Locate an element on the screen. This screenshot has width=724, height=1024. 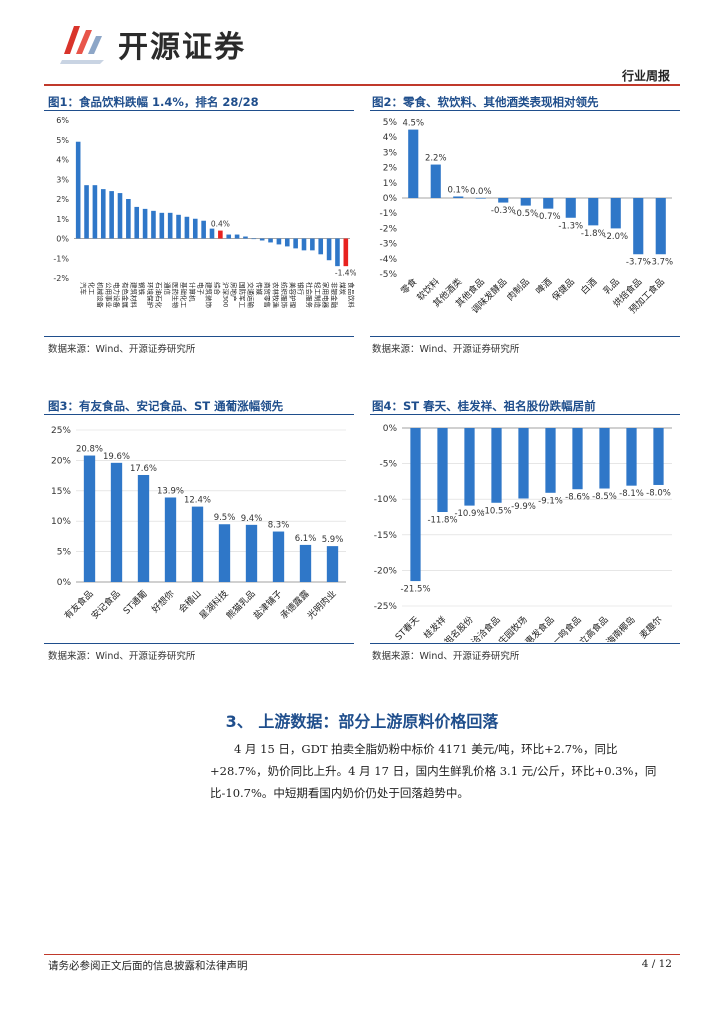
category-label: 乳品 is located at coordinates (611, 286).